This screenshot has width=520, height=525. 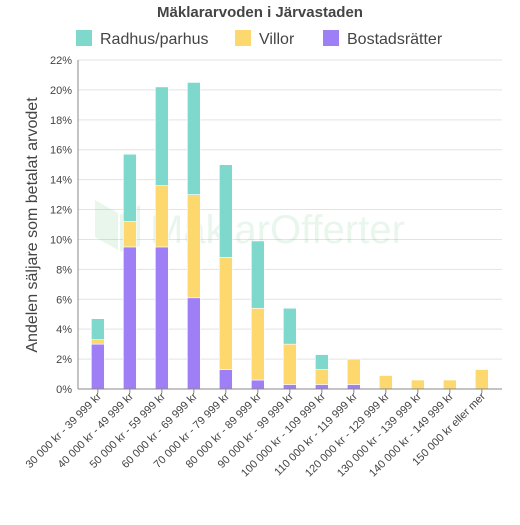 I want to click on legend-item: Bostadsrätter, so click(x=383, y=39).